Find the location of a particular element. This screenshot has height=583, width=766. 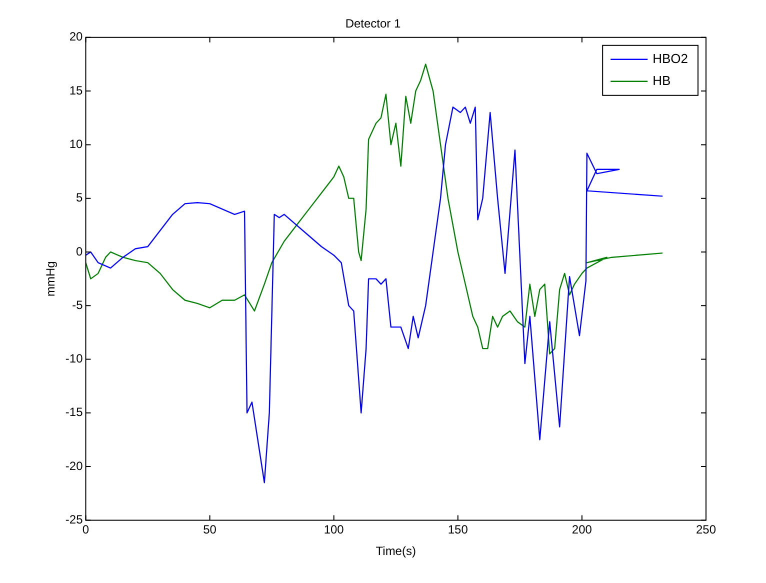

y-tick-label: 5 is located at coordinates (80, 197).